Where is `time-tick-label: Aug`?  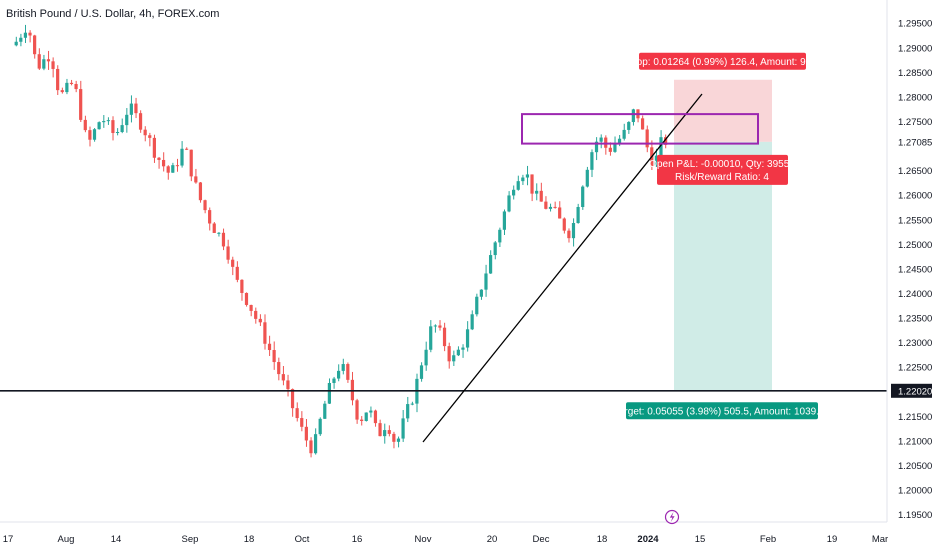
time-tick-label: Aug is located at coordinates (66, 539).